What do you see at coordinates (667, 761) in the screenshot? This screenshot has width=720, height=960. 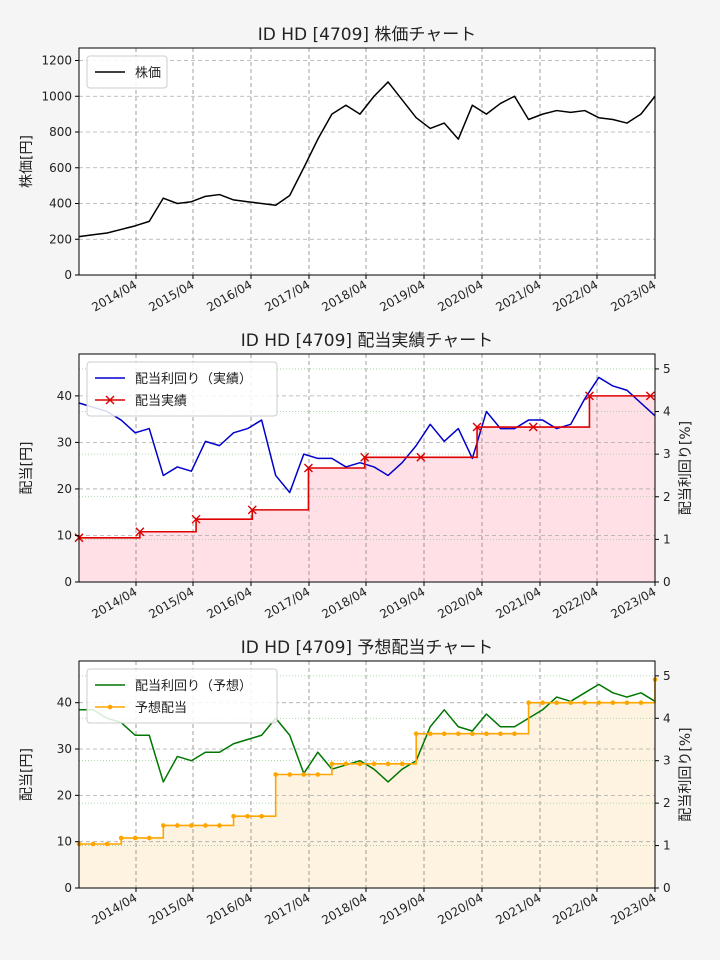 I see `y-tick-label-right: 3` at bounding box center [667, 761].